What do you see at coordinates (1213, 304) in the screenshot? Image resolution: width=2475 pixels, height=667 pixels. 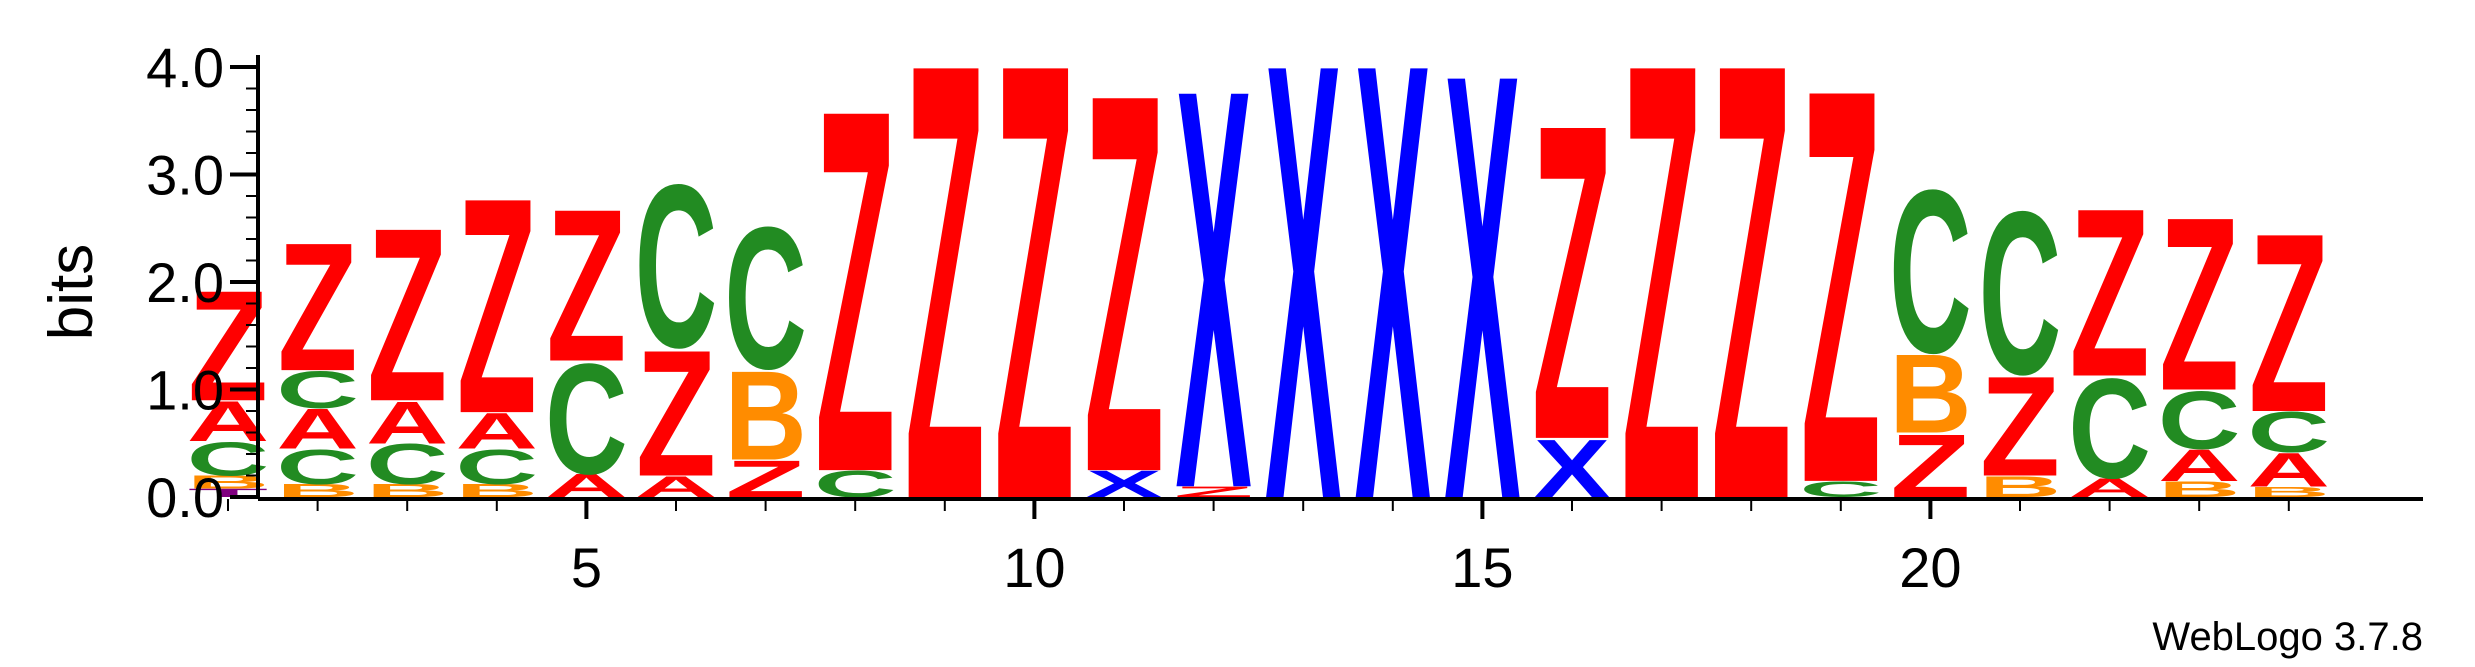 I see `logo-letter-x-pos-12: X` at bounding box center [1213, 304].